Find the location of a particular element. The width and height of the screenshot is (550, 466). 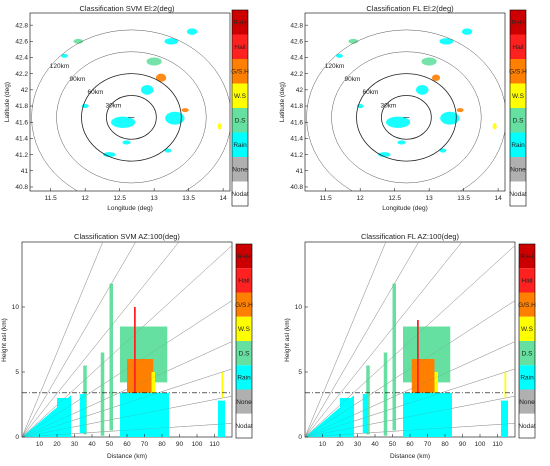

colorbar-label: W.S is located at coordinates (240, 96).